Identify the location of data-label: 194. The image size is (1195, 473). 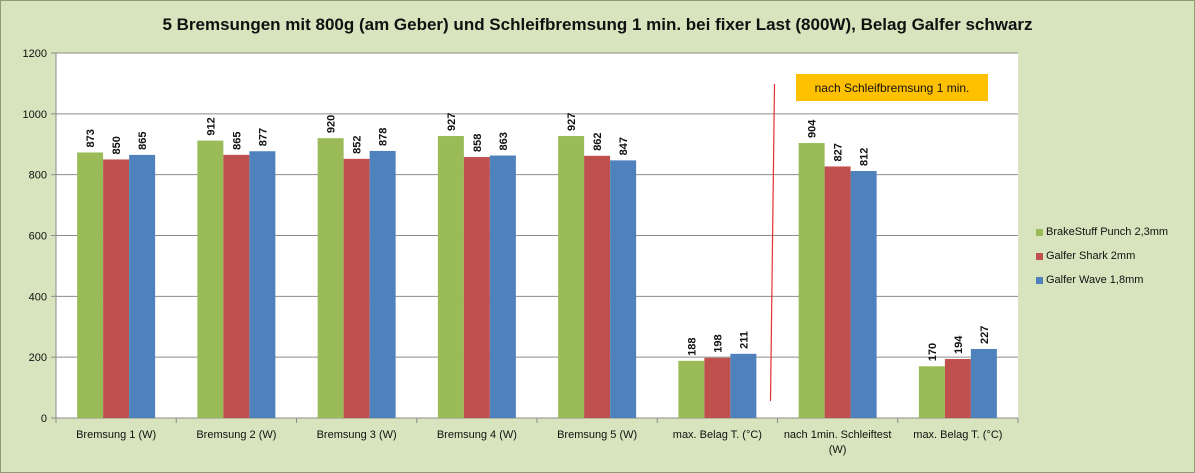
(959, 344).